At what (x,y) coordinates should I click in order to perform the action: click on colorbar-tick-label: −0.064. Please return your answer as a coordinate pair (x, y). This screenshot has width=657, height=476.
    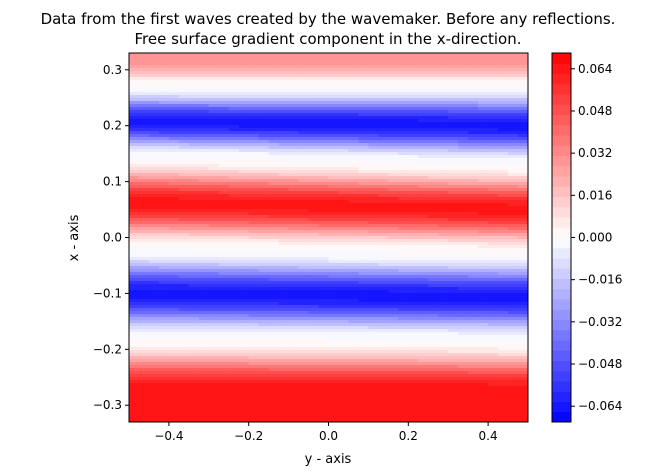
    Looking at the image, I should click on (600, 406).